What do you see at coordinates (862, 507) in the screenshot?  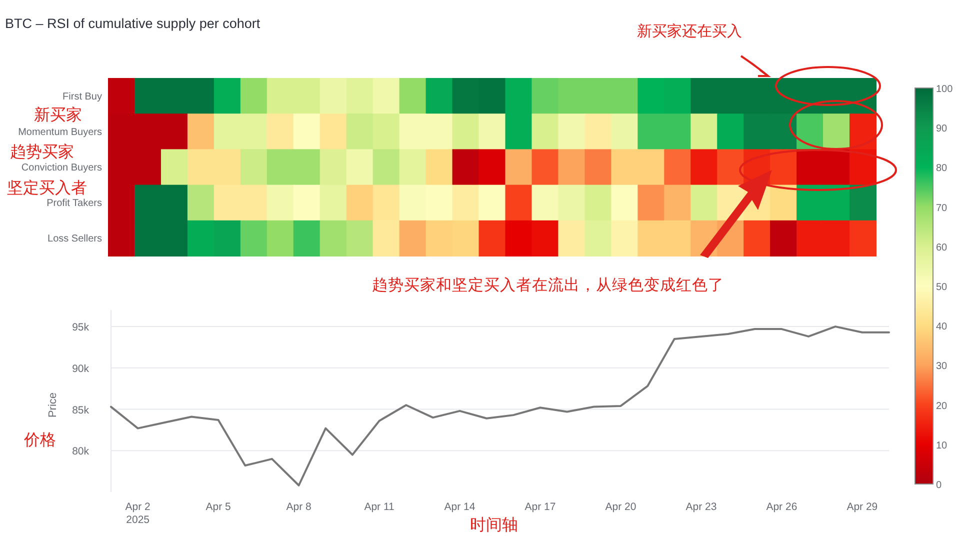 I see `x-tick-label: Apr 29` at bounding box center [862, 507].